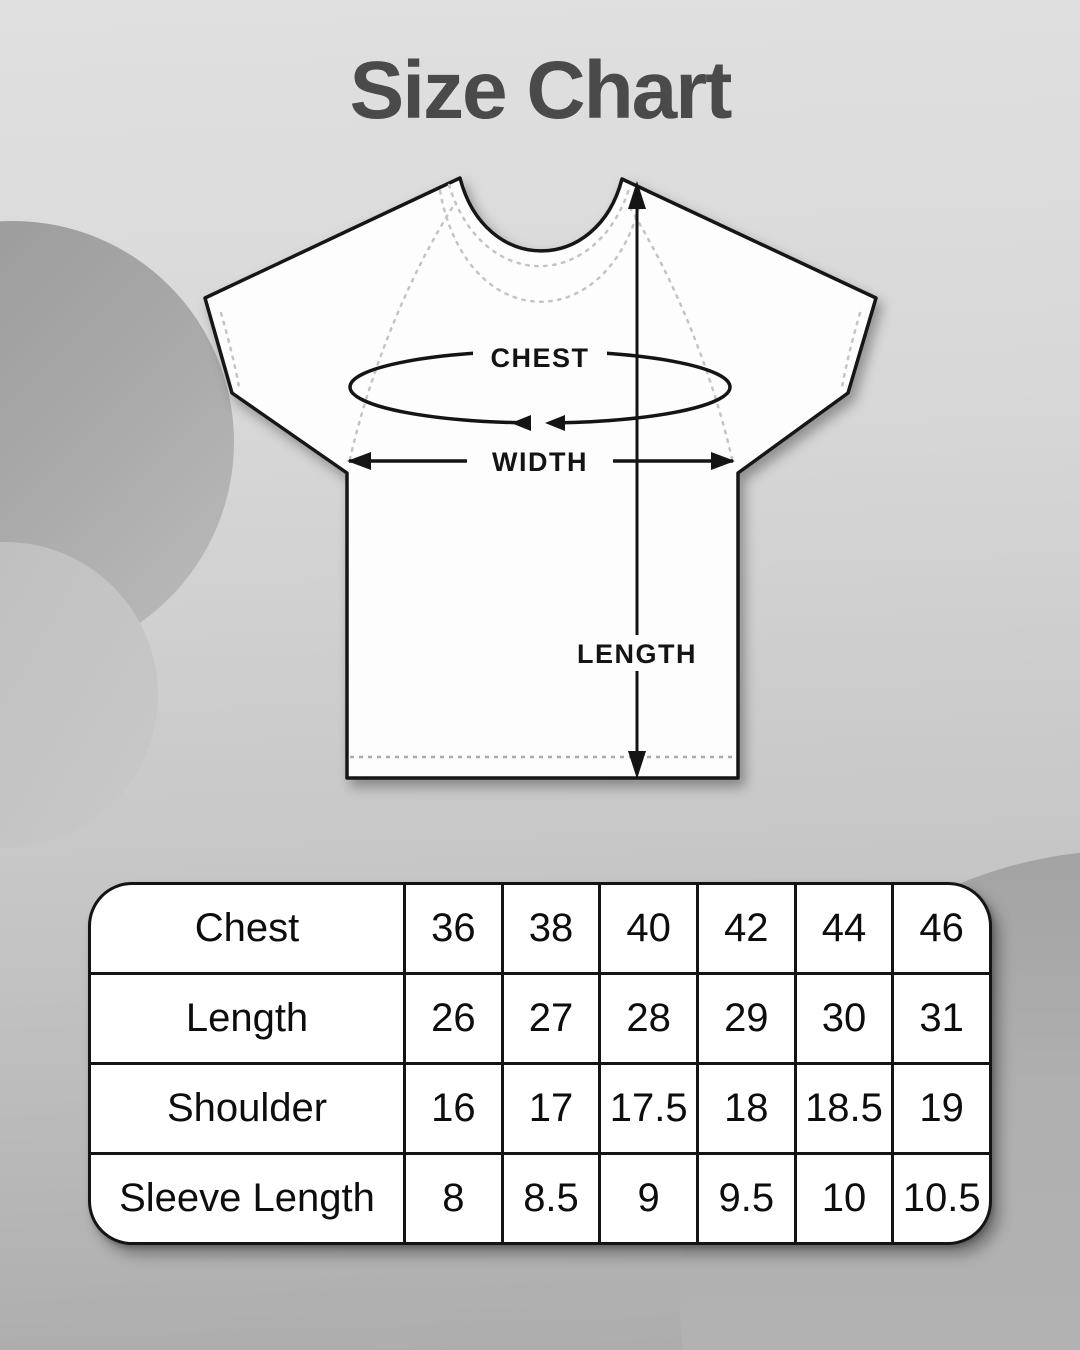 The image size is (1080, 1350). Describe the element at coordinates (555, 423) in the screenshot. I see `chest-arrowhead-left` at that location.